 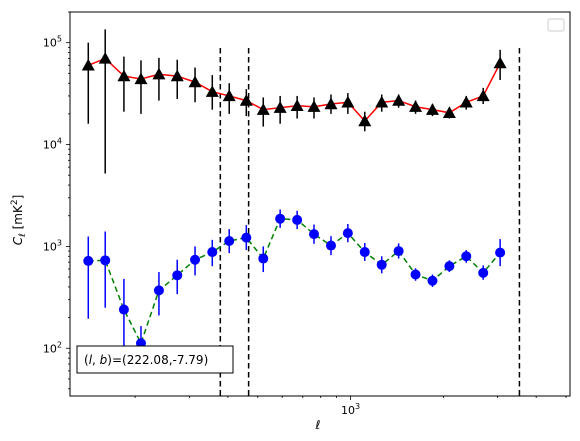 I want to click on annotation-box: (l, b)=(222.08,-7.79), so click(x=155, y=359).